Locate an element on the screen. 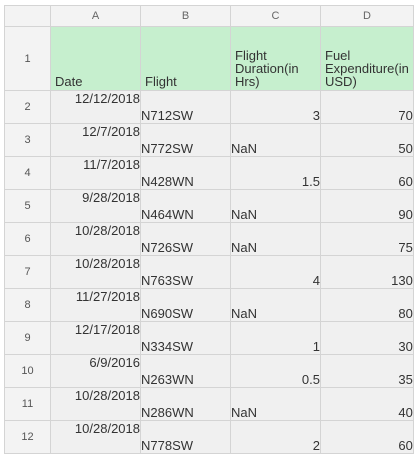 The height and width of the screenshot is (472, 418). fuel-cell: 70 is located at coordinates (367, 107).